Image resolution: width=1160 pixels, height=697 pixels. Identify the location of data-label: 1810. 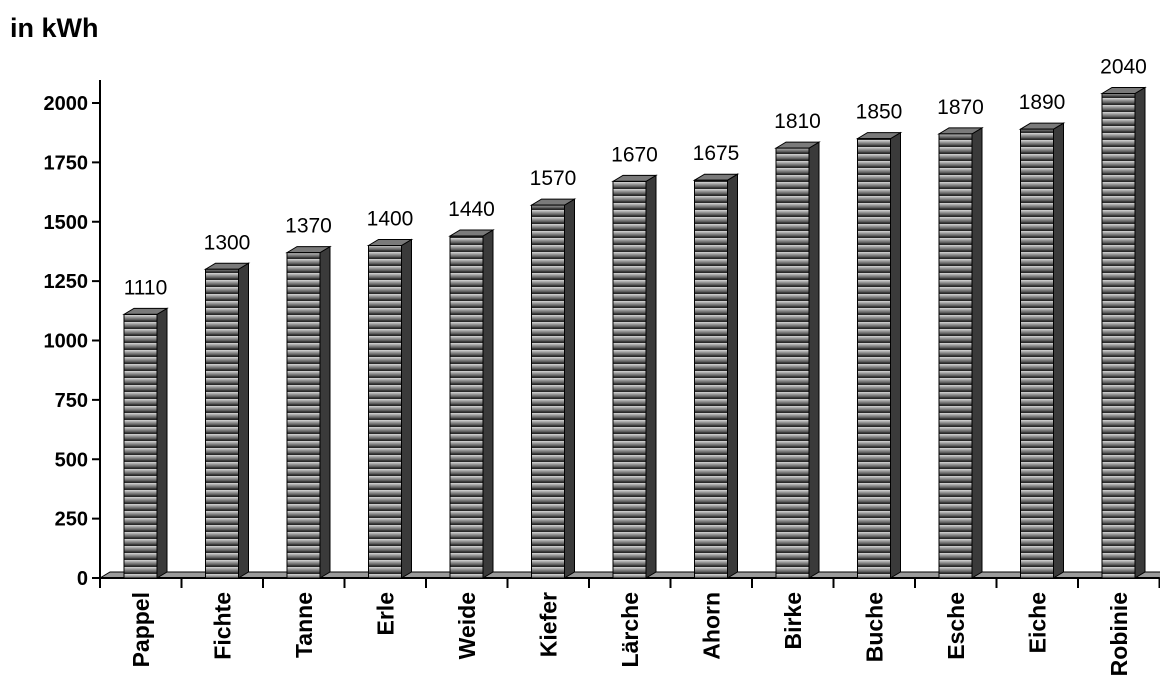
(797, 121).